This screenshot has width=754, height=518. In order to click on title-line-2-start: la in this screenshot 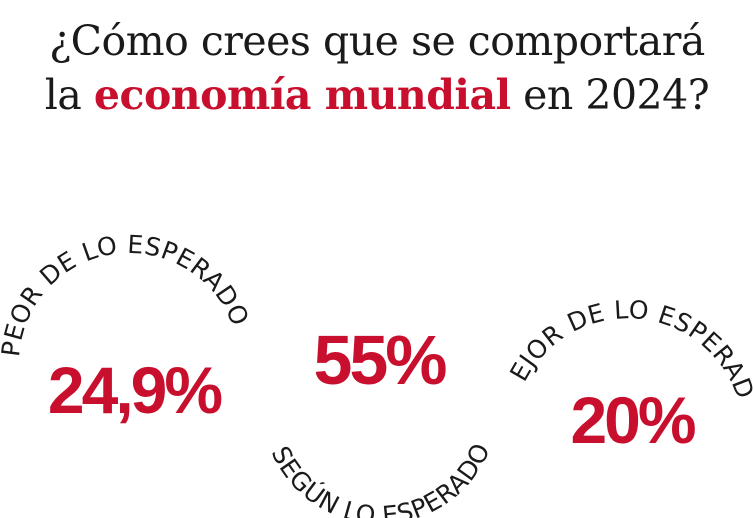, I will do `click(69, 95)`.